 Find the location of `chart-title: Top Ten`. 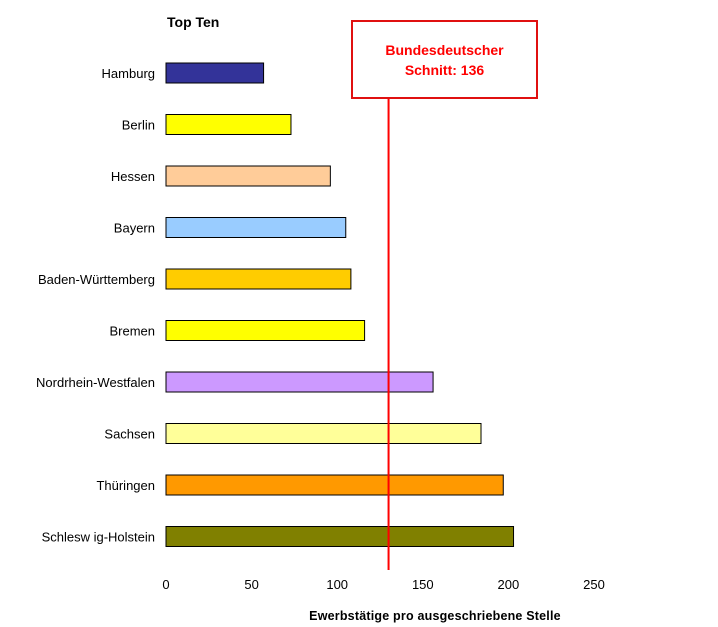

chart-title: Top Ten is located at coordinates (193, 22).